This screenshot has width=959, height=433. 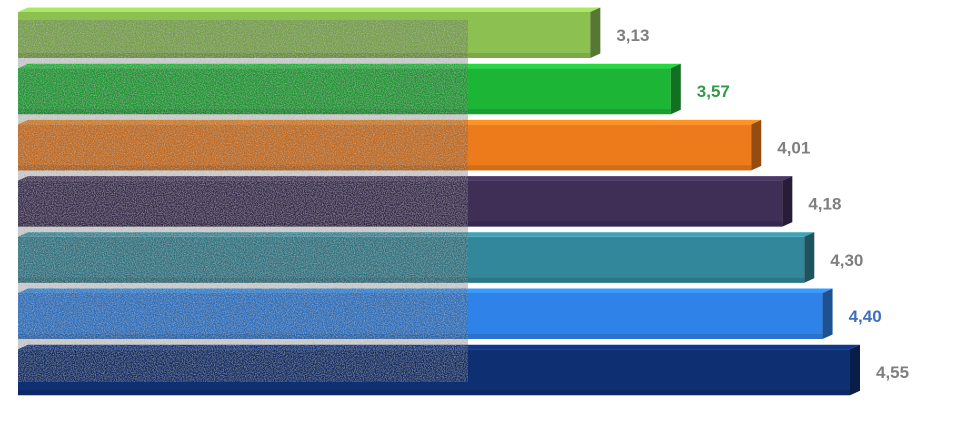 I want to click on value-label-5: 4,30, so click(x=846, y=260).